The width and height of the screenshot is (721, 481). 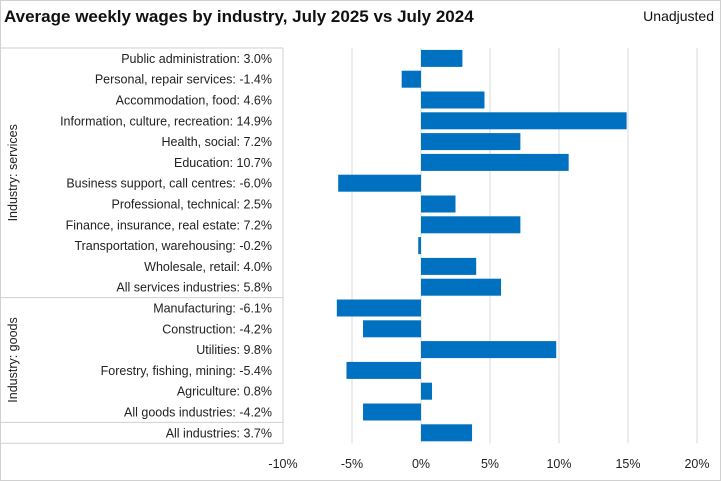 What do you see at coordinates (169, 184) in the screenshot?
I see `category-label: Business support, call centres: -6.0%` at bounding box center [169, 184].